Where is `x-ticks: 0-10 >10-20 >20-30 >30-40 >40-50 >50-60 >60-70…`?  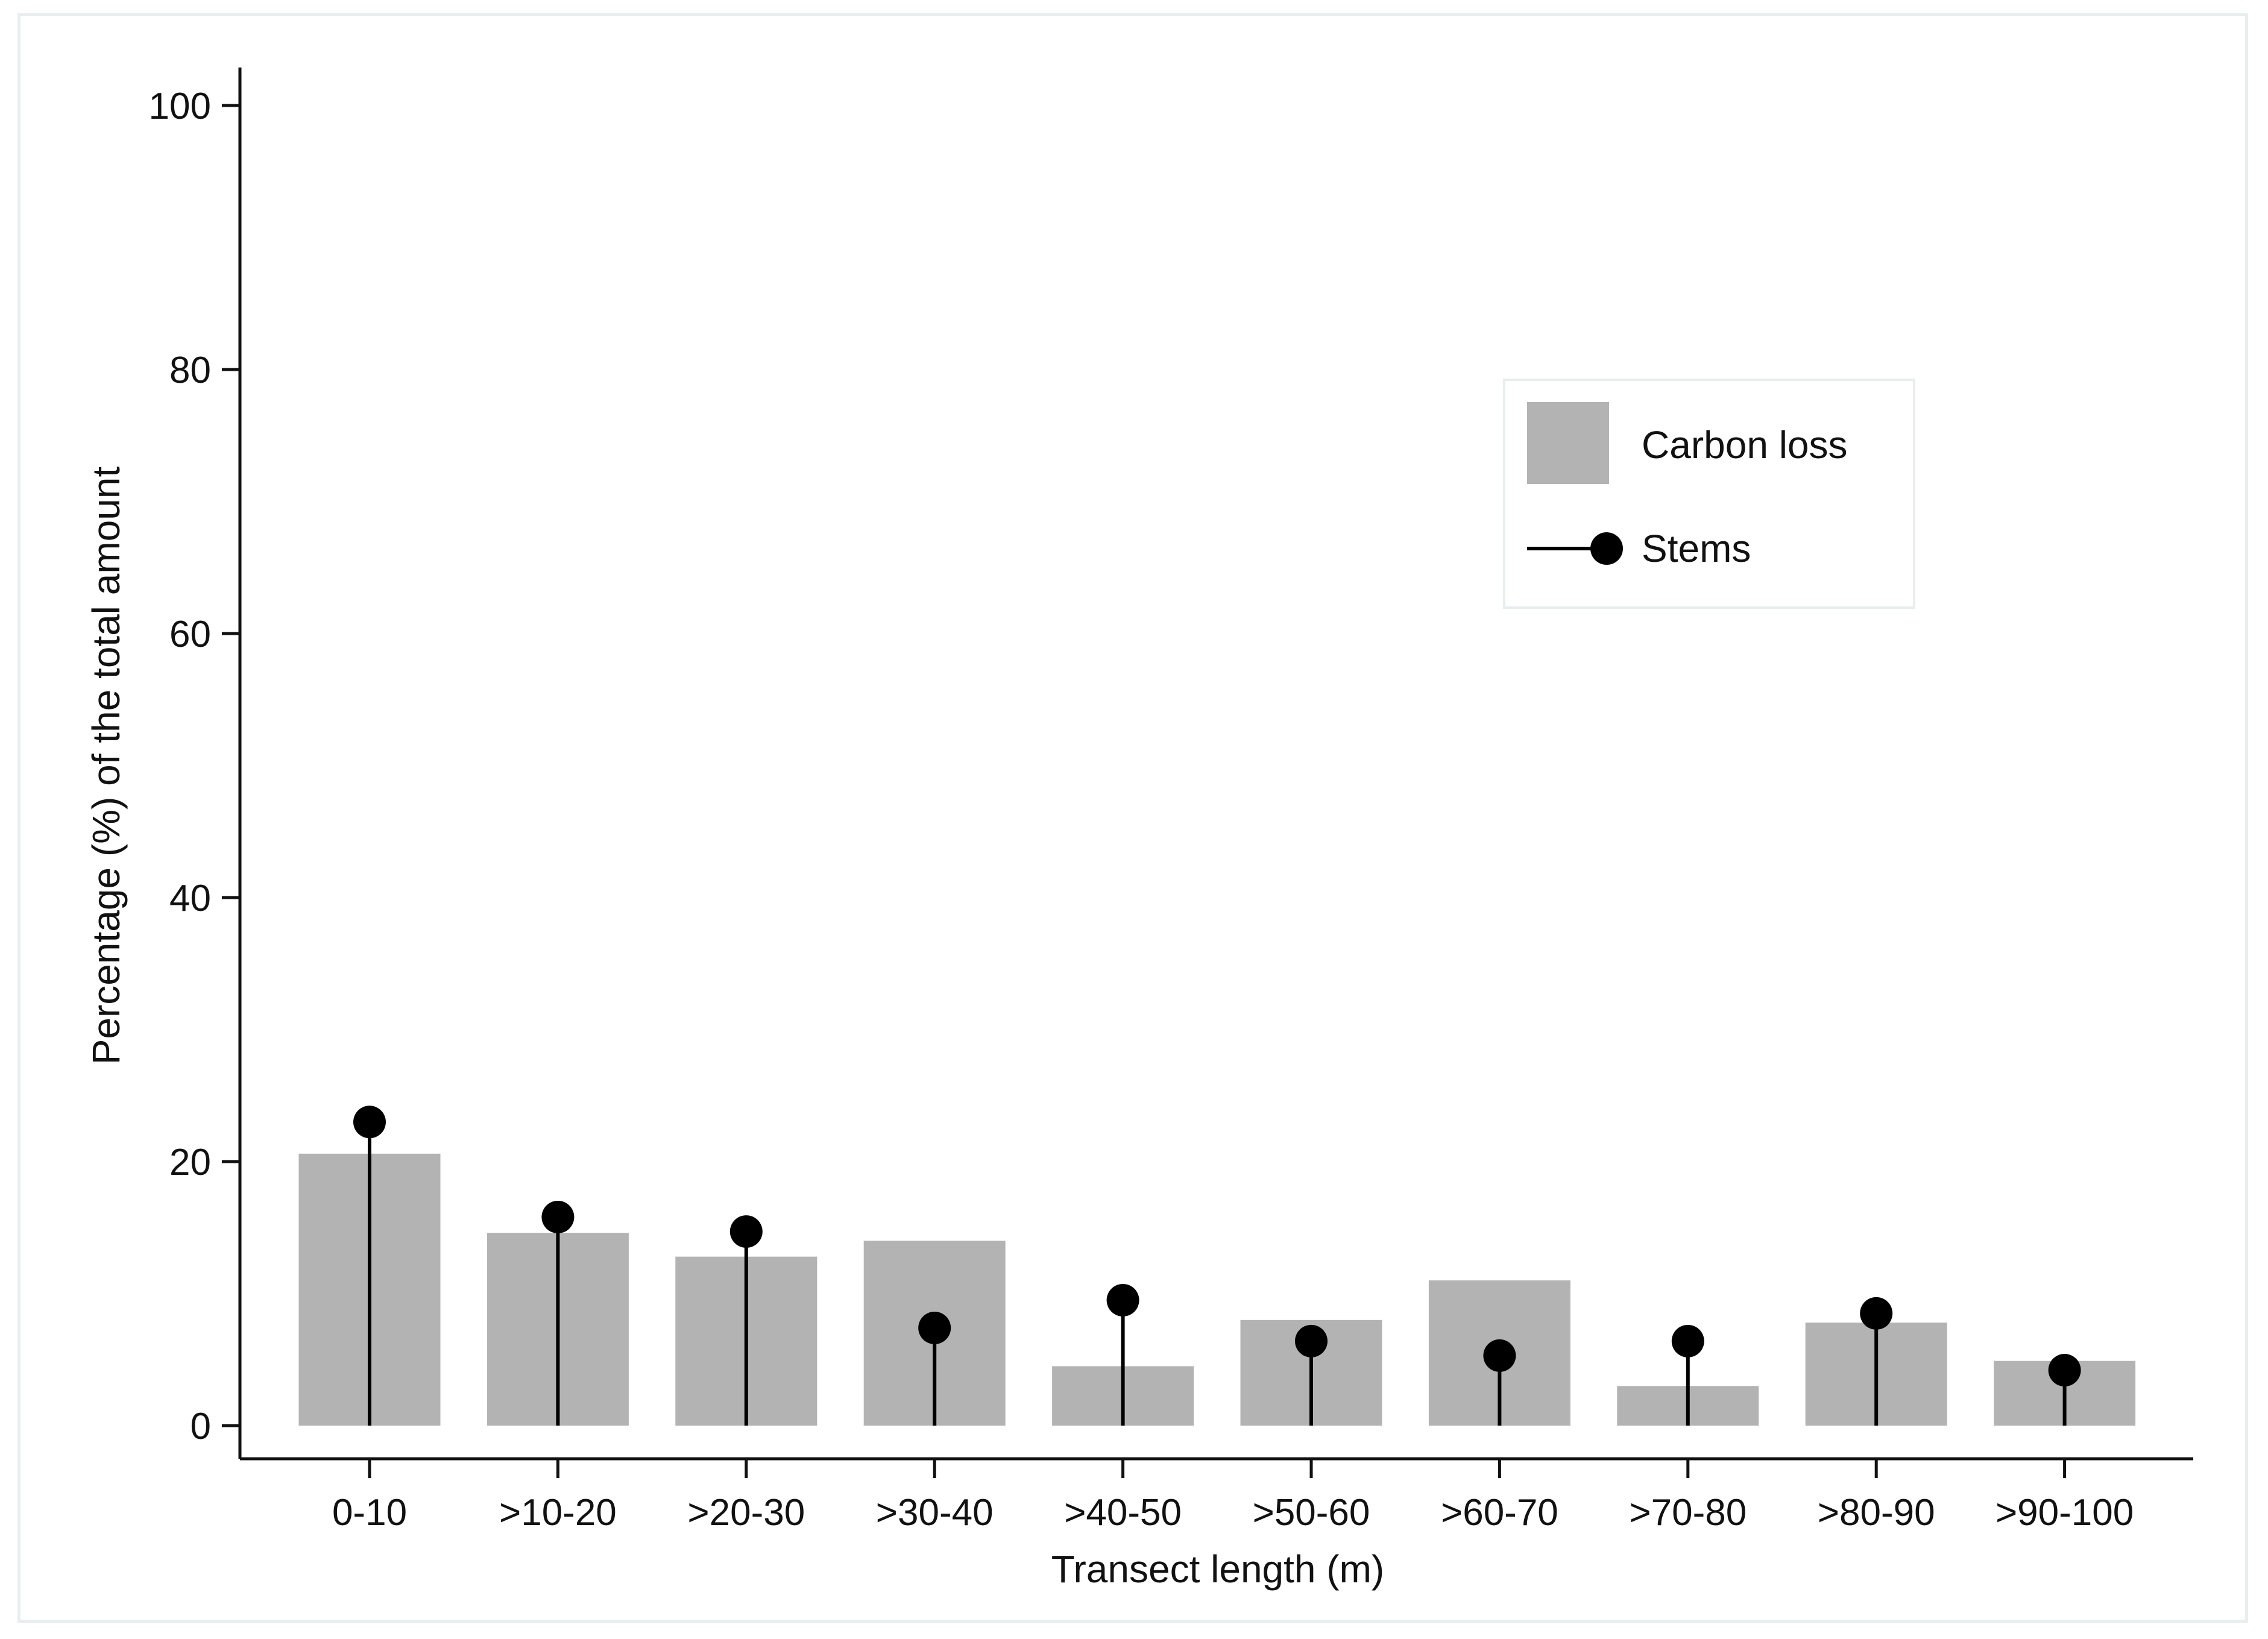 x-ticks: 0-10 >10-20 >20-30 >30-40 >40-50 >50-60 >60-70… is located at coordinates (1233, 1496).